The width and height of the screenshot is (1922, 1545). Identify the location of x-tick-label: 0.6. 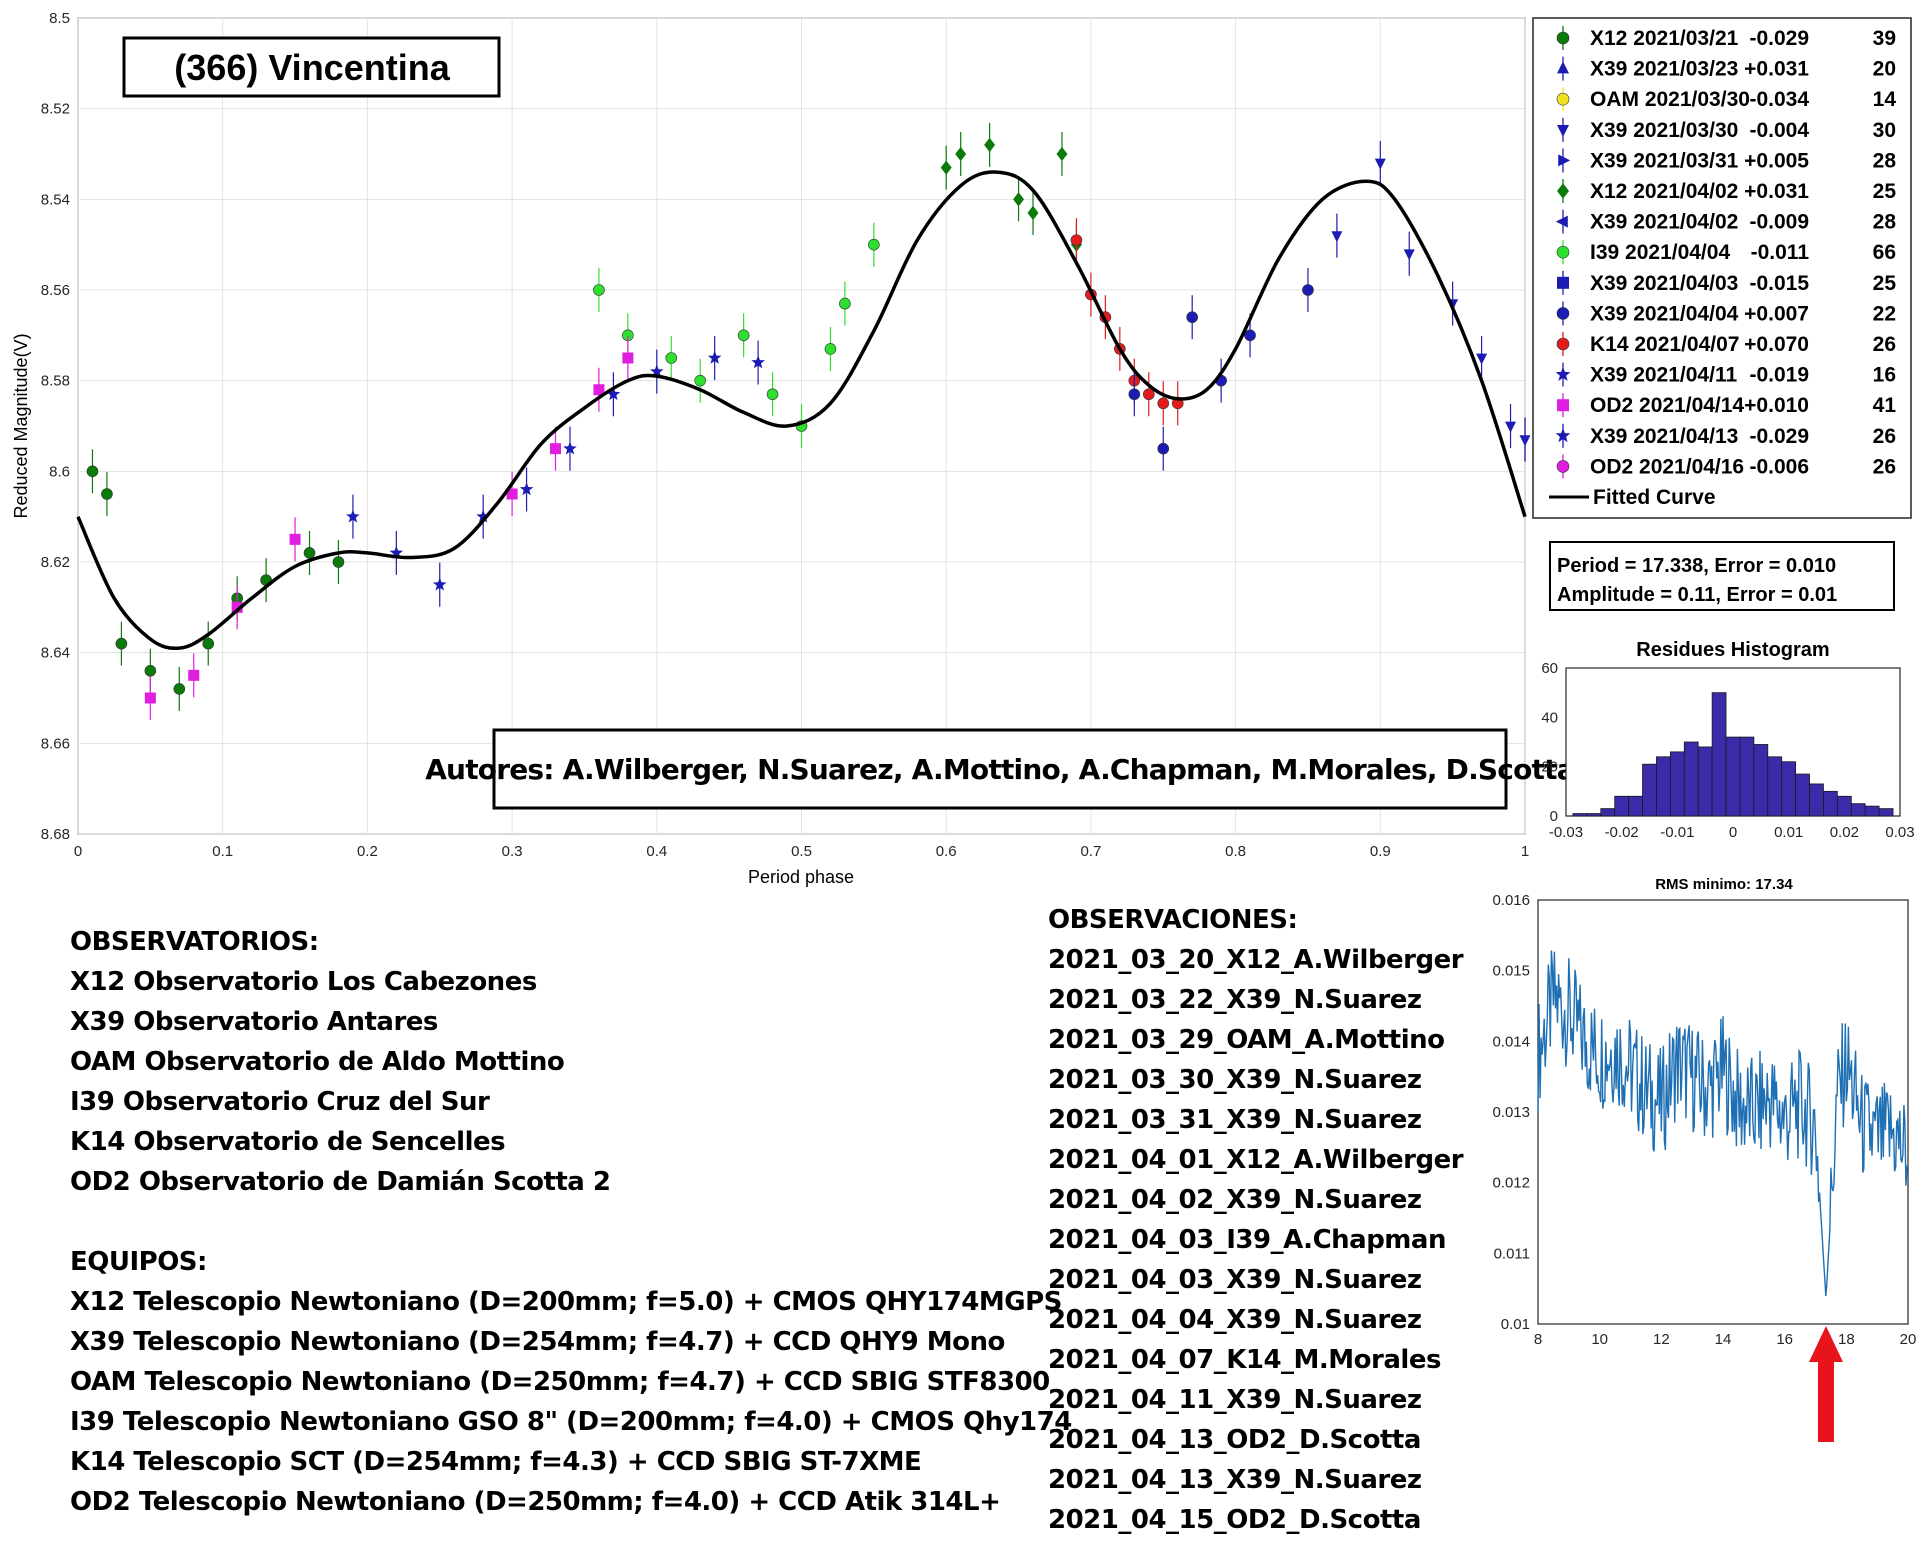
(946, 851).